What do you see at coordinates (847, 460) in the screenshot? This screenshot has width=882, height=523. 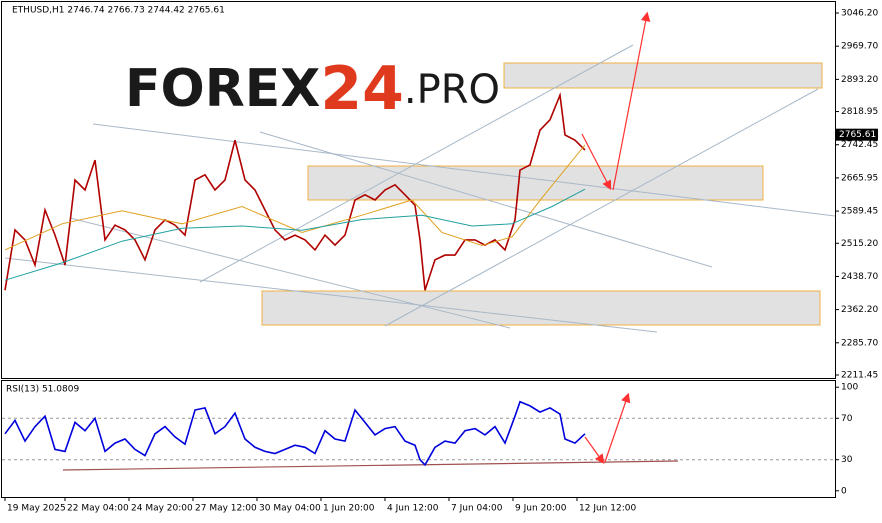 I see `y-tick-label: 30` at bounding box center [847, 460].